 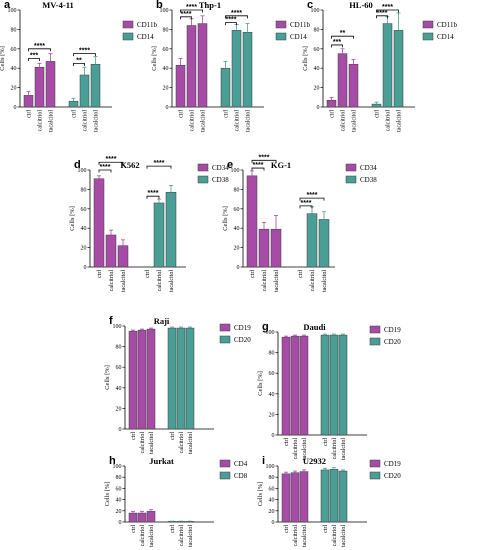 What do you see at coordinates (77, 165) in the screenshot?
I see `panel-letter: d` at bounding box center [77, 165].